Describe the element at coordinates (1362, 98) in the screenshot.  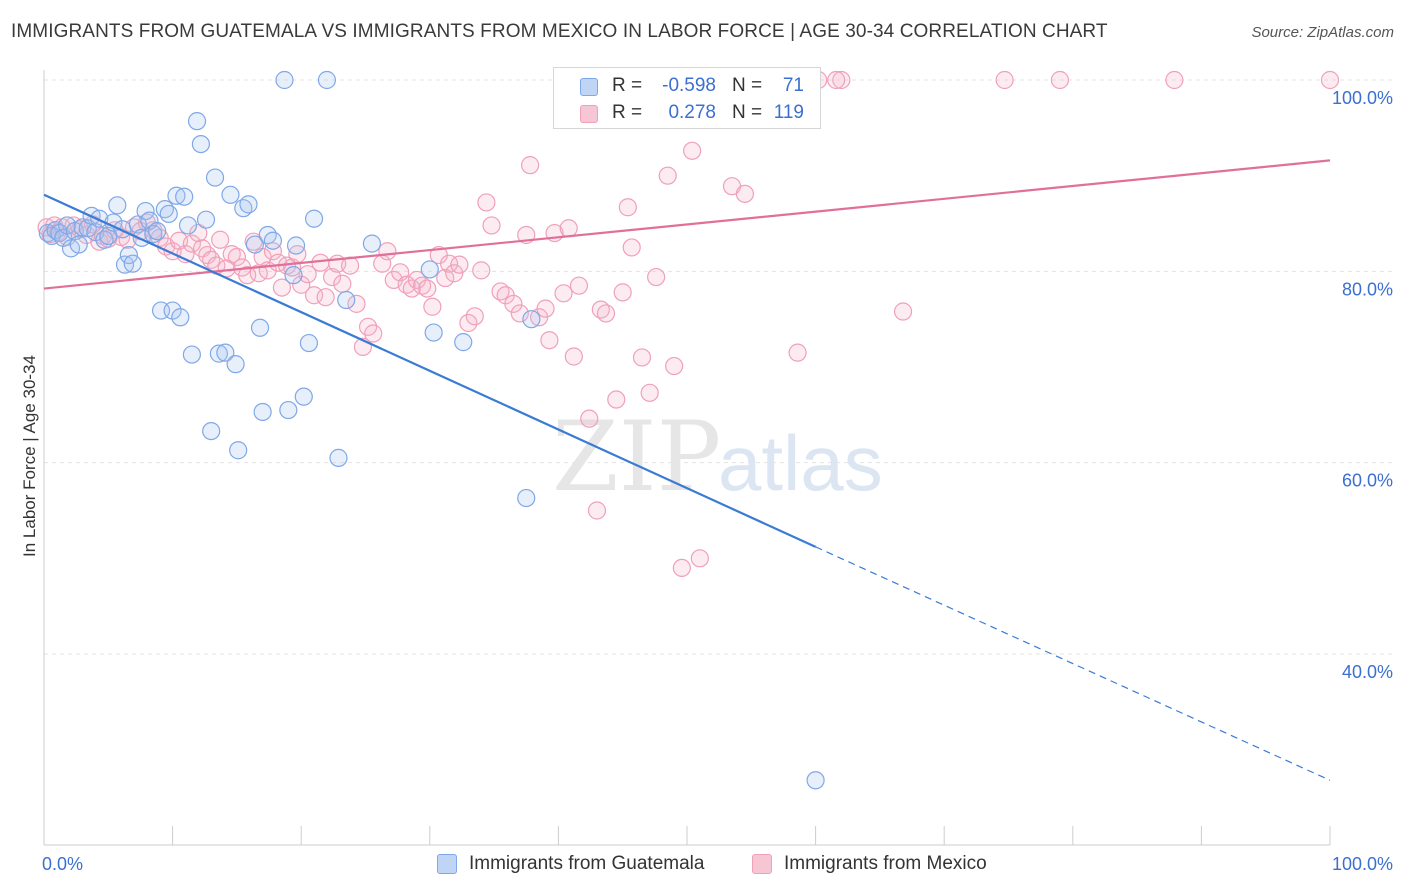
I see `y-tick-label: 100.0%` at that location.